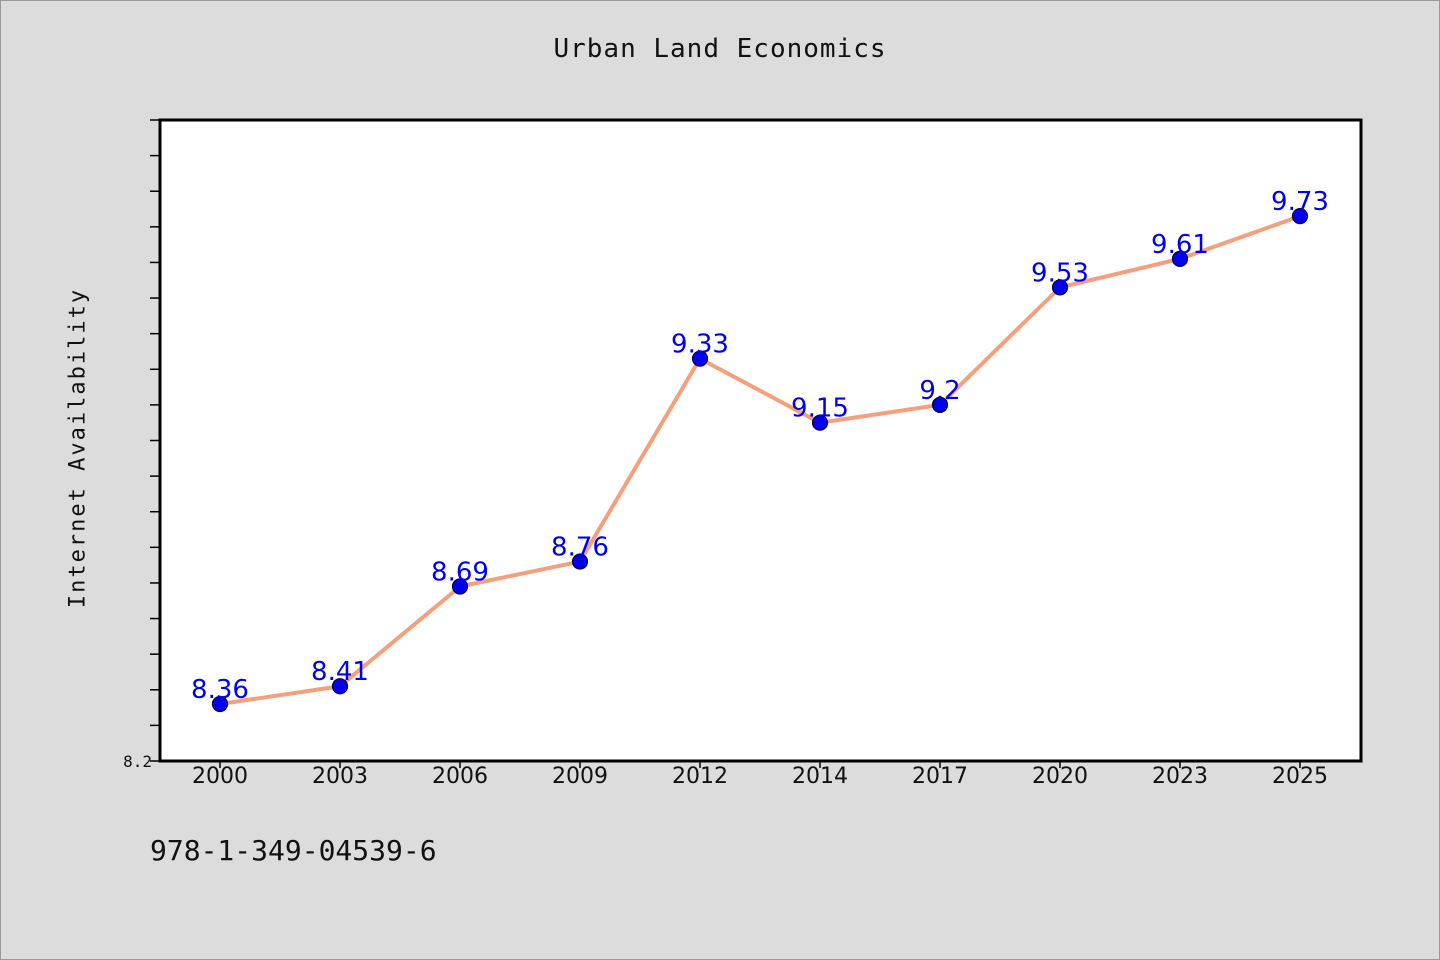 This screenshot has height=960, width=1440. I want to click on x-tick-label: 2014, so click(820, 776).